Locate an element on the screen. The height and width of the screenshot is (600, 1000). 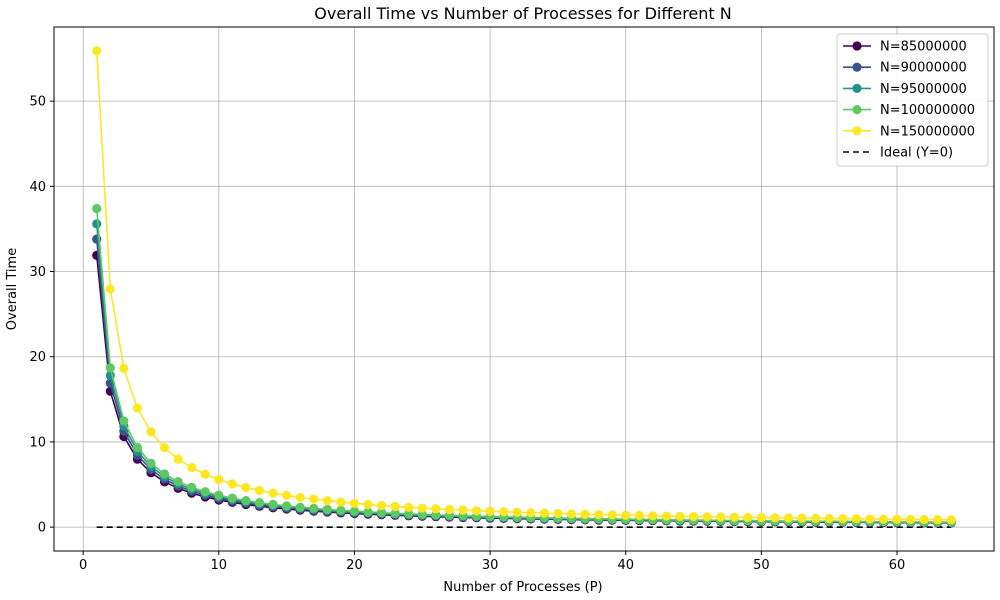
y-tick-label: 0 is located at coordinates (42, 528).